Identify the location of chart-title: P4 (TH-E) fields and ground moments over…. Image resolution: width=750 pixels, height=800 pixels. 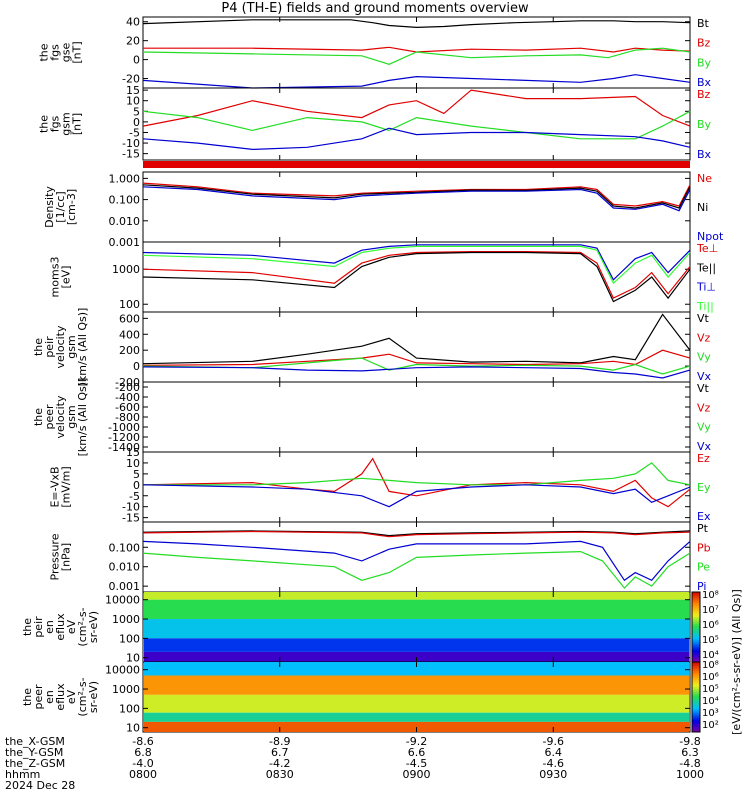
(375, 8).